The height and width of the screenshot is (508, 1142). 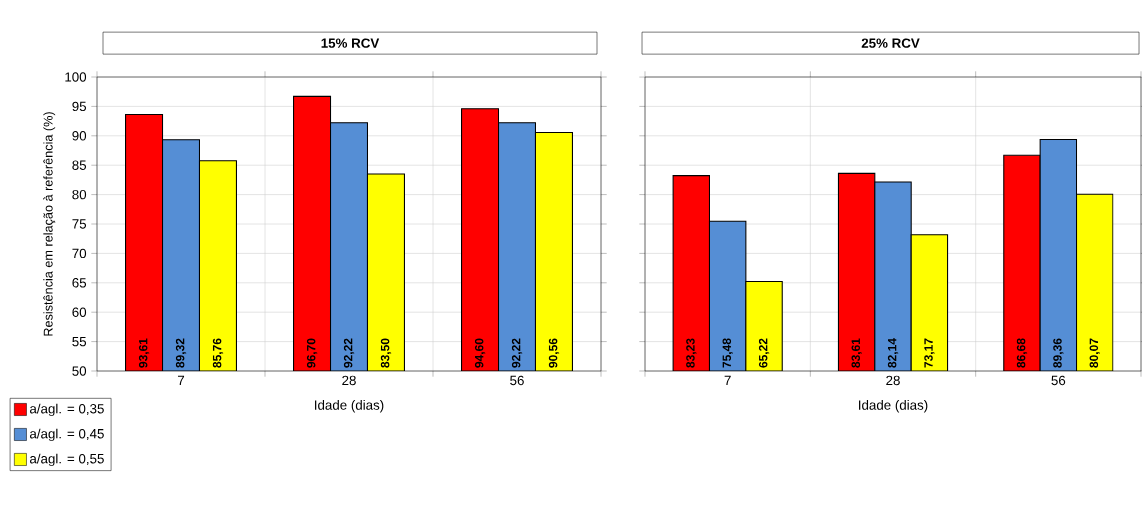 I want to click on y-tick-label: 85, so click(x=79, y=165).